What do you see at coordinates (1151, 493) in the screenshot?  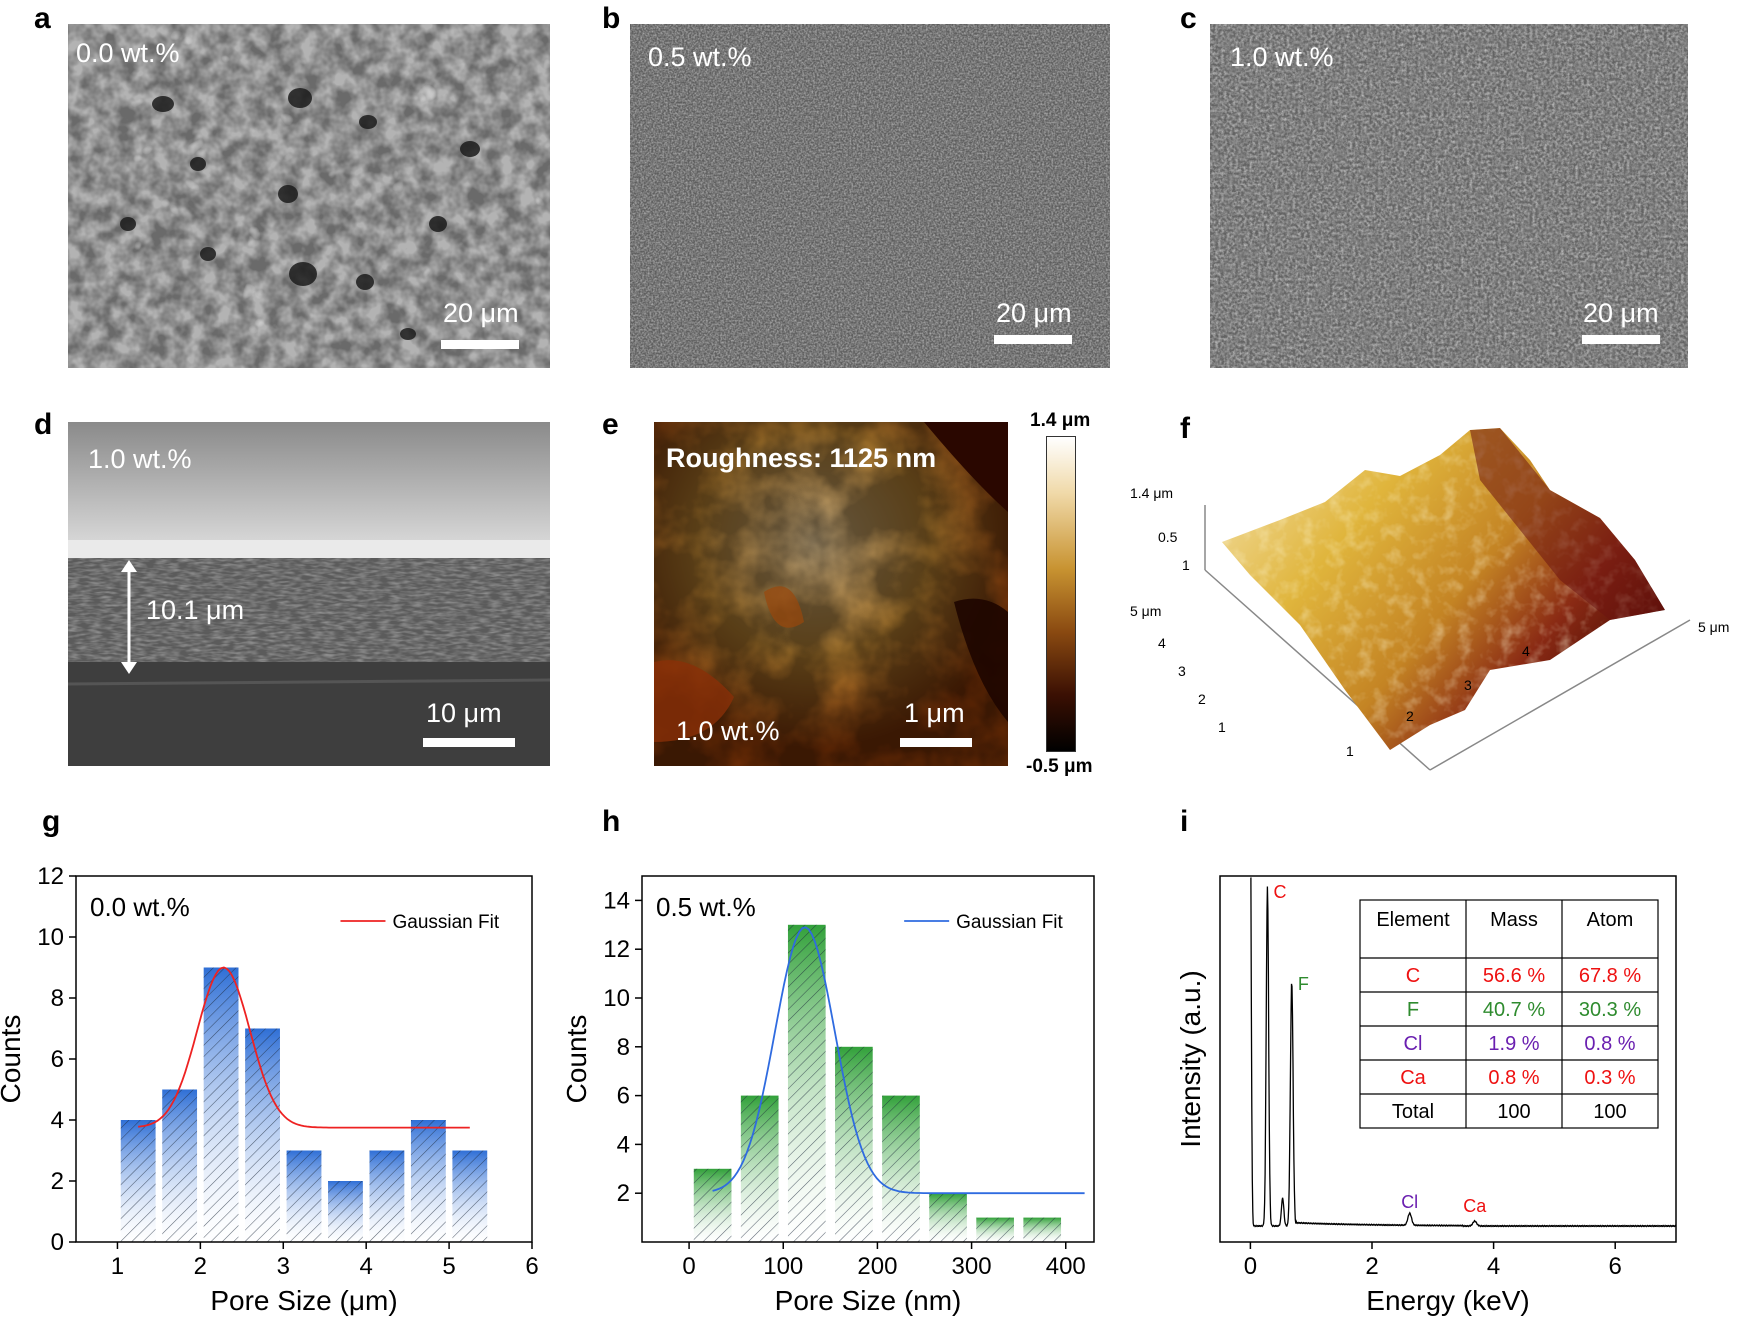 I see `f-z-max: 1.4 μm` at bounding box center [1151, 493].